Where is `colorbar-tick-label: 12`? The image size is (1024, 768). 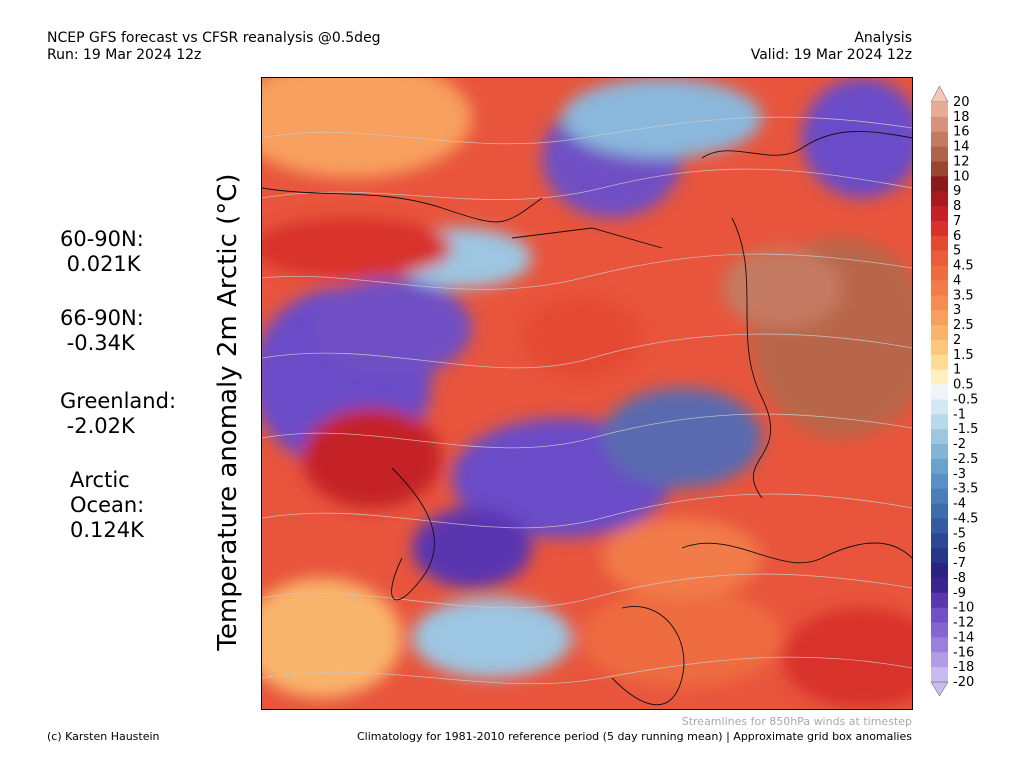 colorbar-tick-label: 12 is located at coordinates (961, 161).